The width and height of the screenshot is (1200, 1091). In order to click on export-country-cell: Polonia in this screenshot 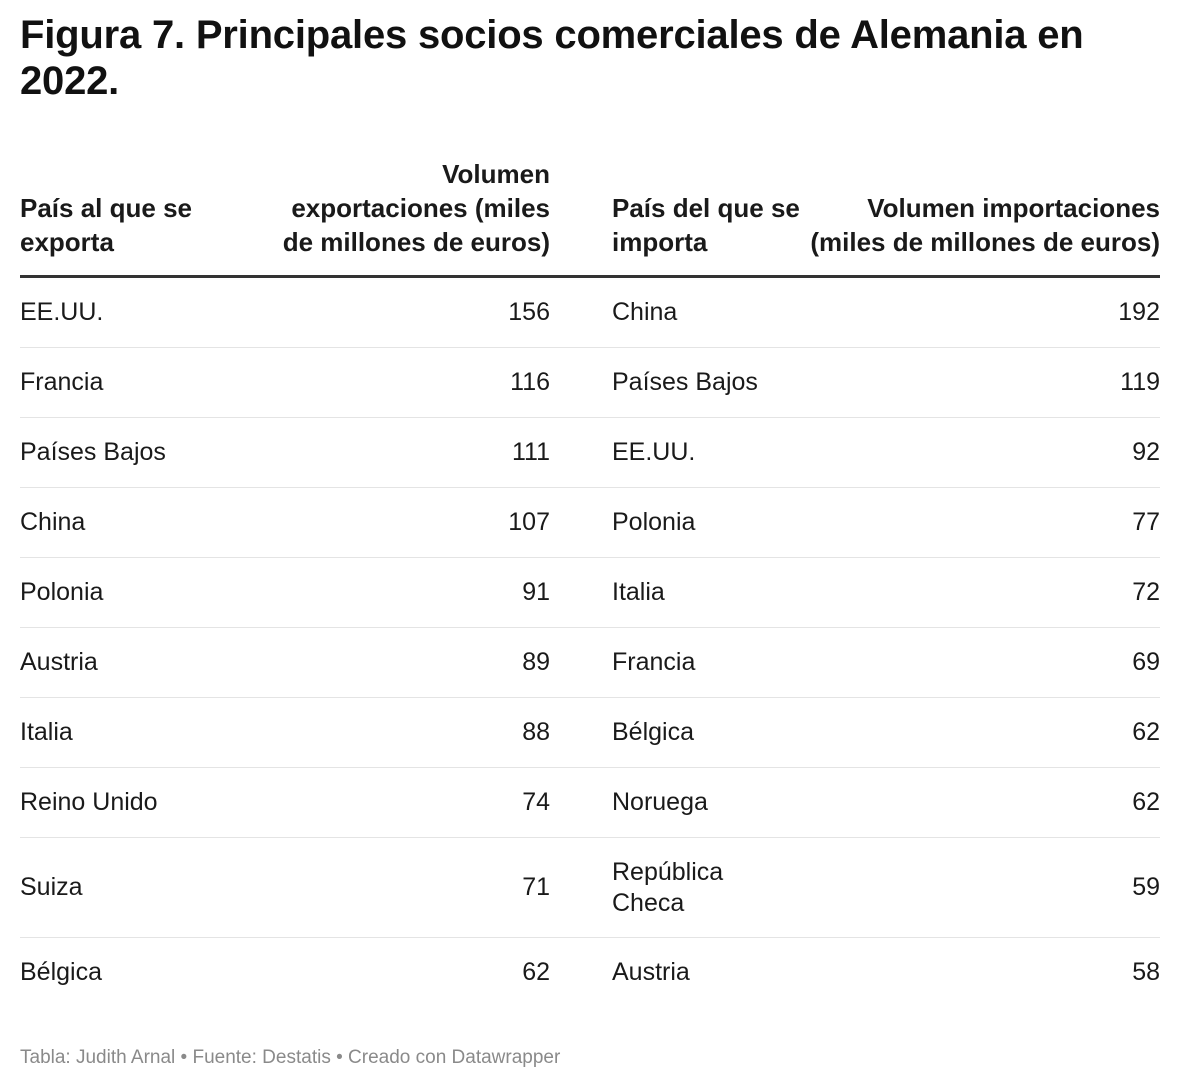, I will do `click(145, 592)`.